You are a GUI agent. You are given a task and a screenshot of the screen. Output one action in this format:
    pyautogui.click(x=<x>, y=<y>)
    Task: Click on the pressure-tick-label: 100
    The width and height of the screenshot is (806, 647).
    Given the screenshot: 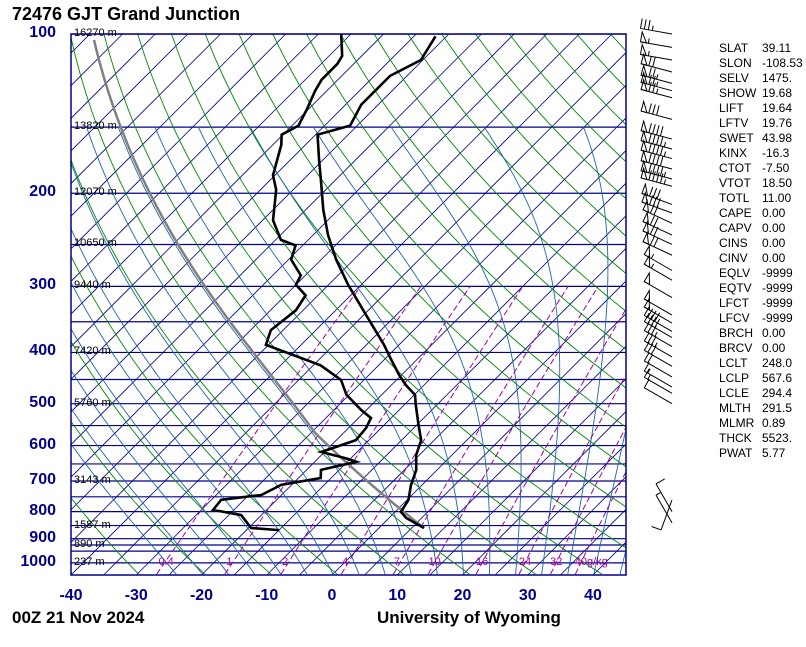 What is the action you would take?
    pyautogui.click(x=42, y=32)
    